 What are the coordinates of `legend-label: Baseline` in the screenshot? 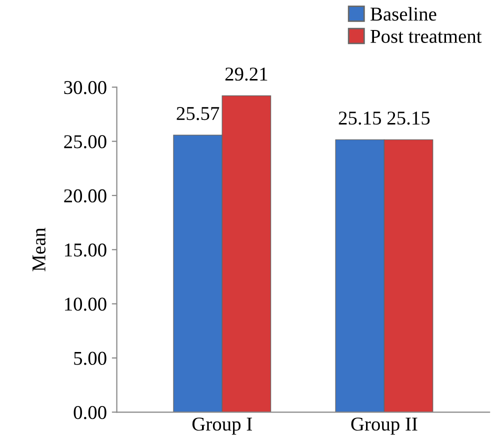 It's located at (403, 14).